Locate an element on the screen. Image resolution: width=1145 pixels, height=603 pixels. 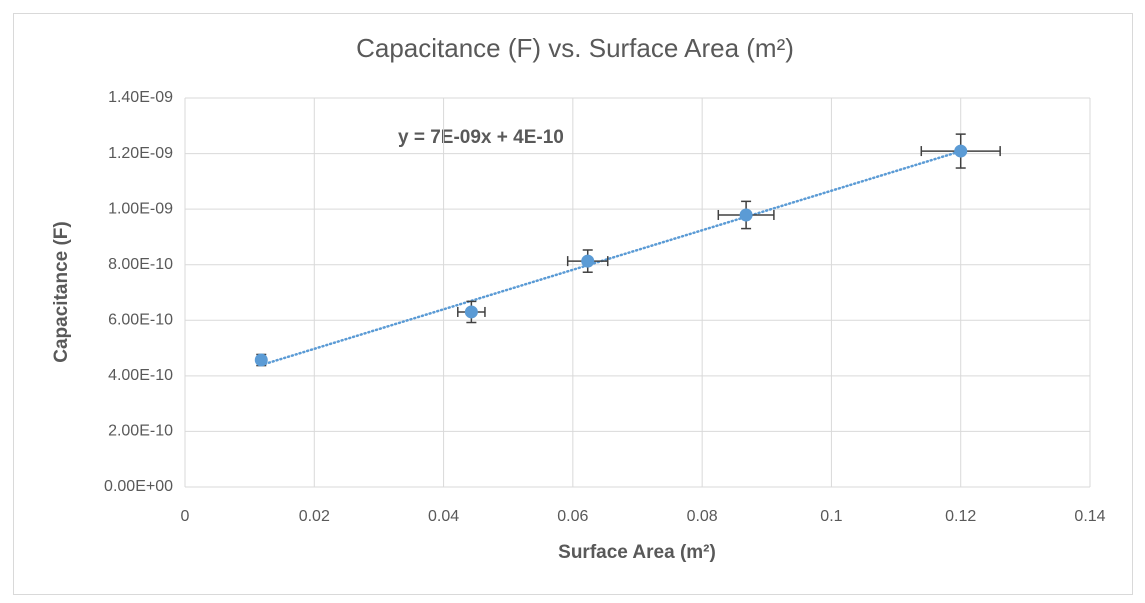
x-tick-label: 0.08 is located at coordinates (702, 516).